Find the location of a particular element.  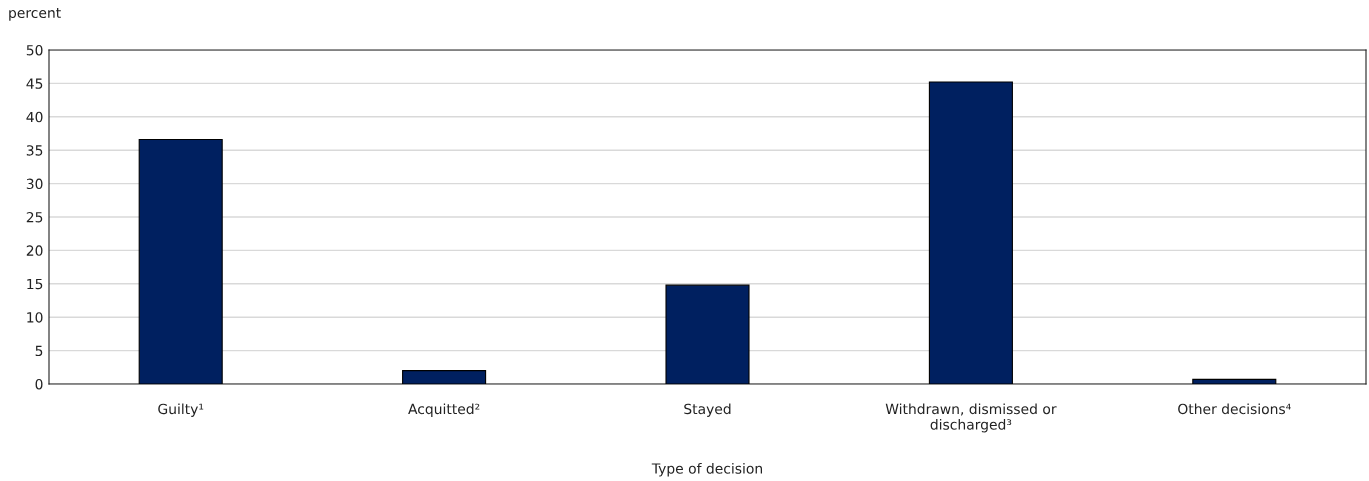

y-tick-label: 50 is located at coordinates (34, 50).